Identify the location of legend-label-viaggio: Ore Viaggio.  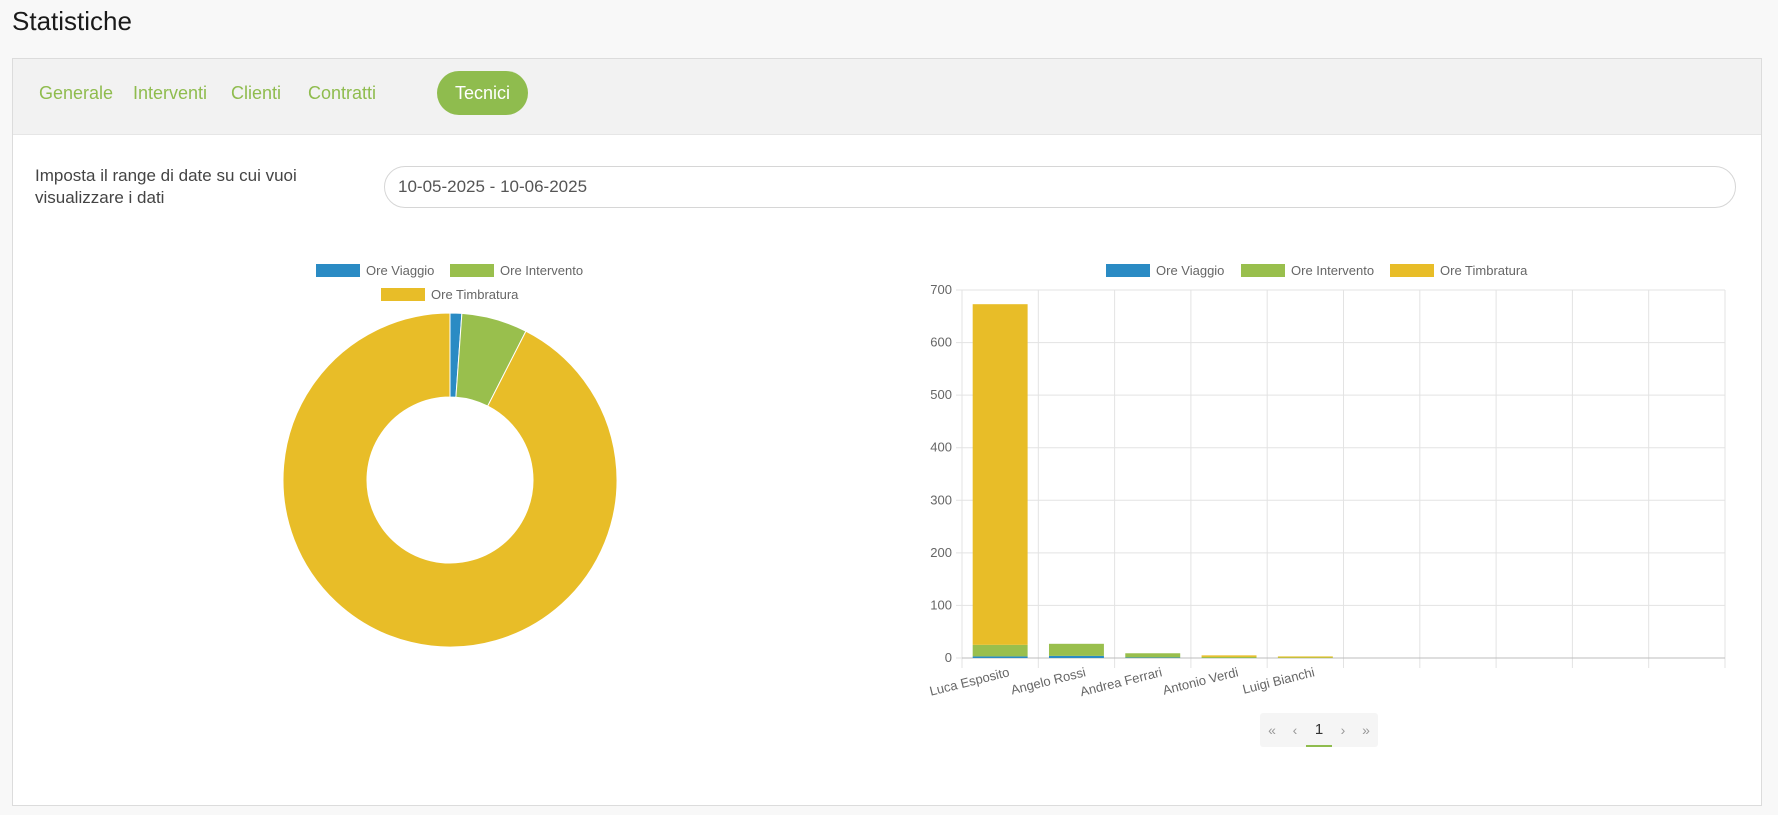
(400, 270).